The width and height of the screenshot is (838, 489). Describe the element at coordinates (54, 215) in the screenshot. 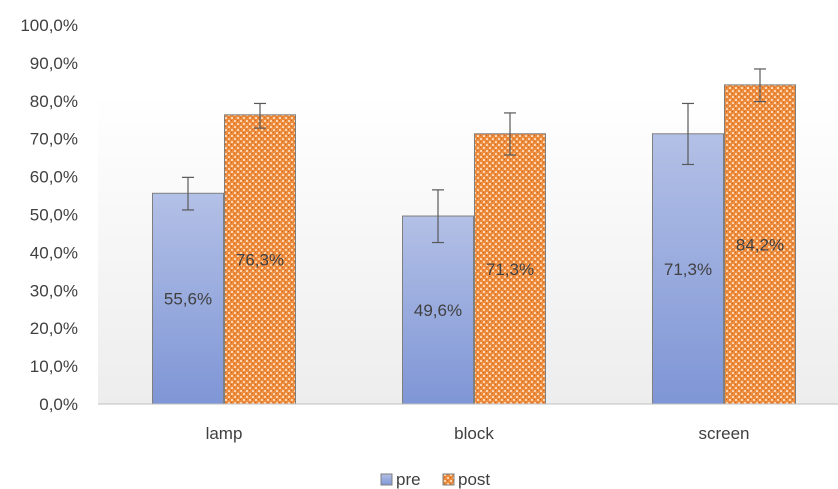

I see `y-tick-label: 50,0%` at that location.